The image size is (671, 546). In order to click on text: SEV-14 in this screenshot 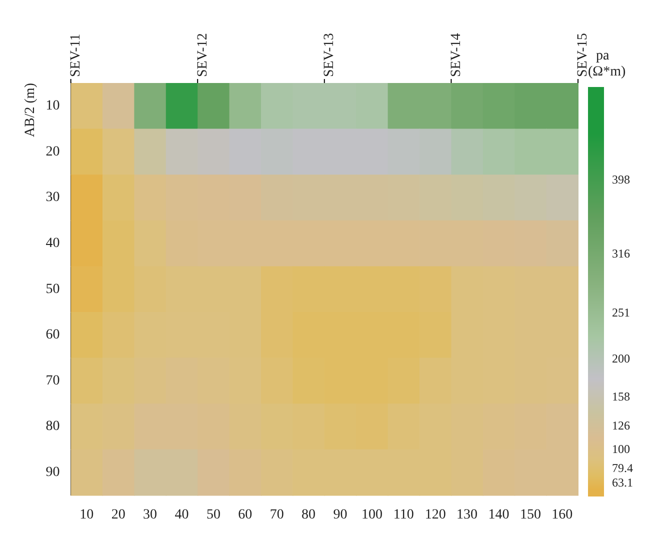, I will do `click(456, 55)`.